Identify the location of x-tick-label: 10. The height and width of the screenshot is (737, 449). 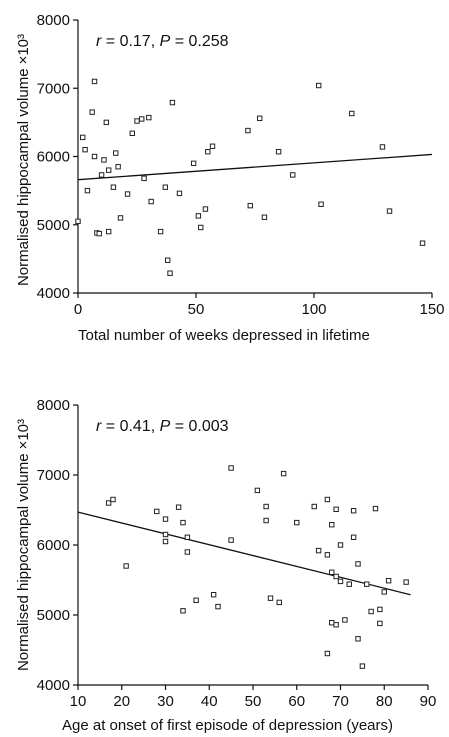
(78, 701).